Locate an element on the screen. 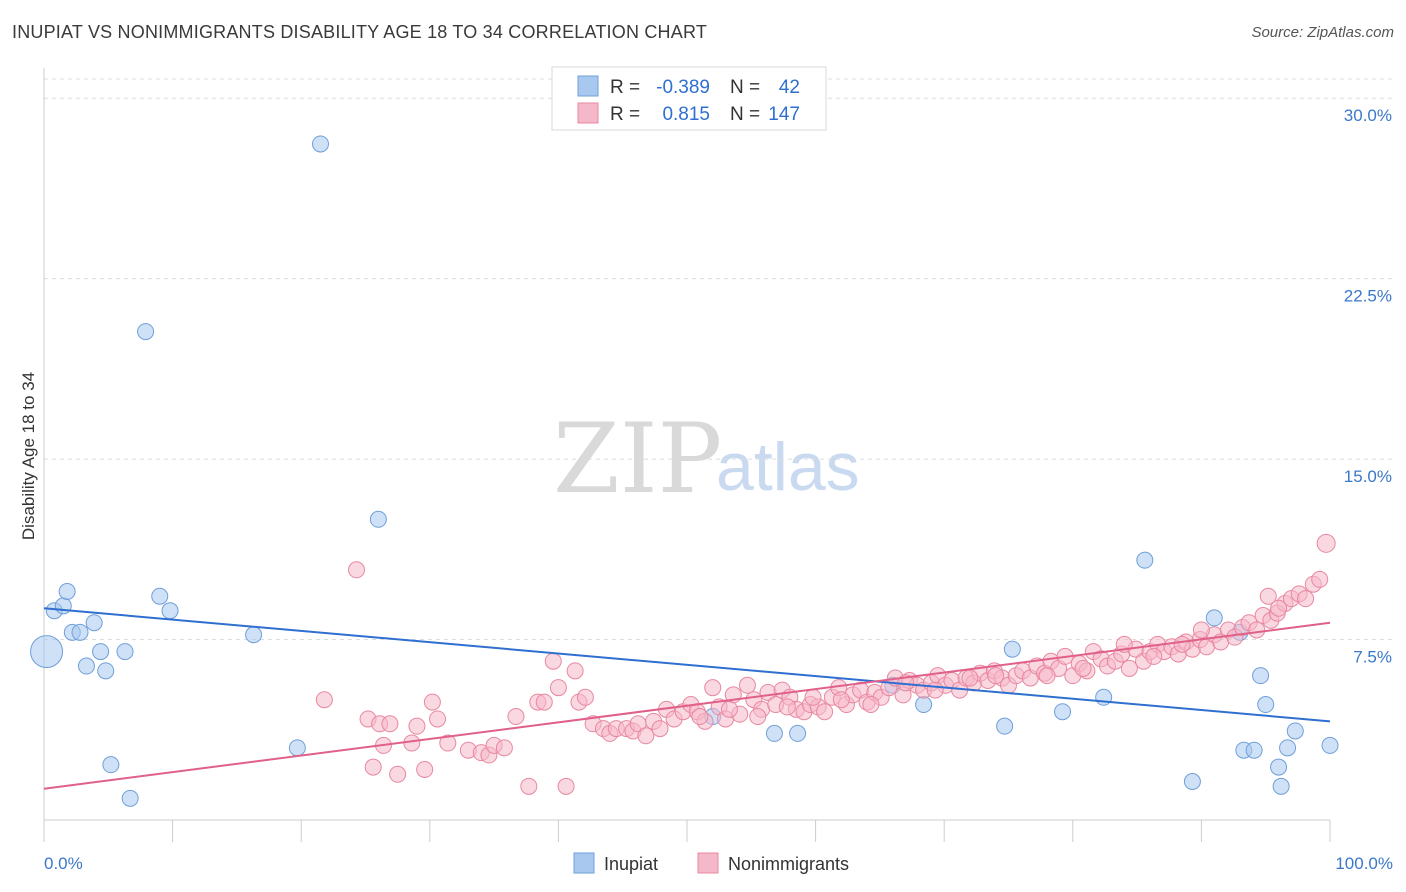  legend-n-label-1: N = is located at coordinates (745, 87).